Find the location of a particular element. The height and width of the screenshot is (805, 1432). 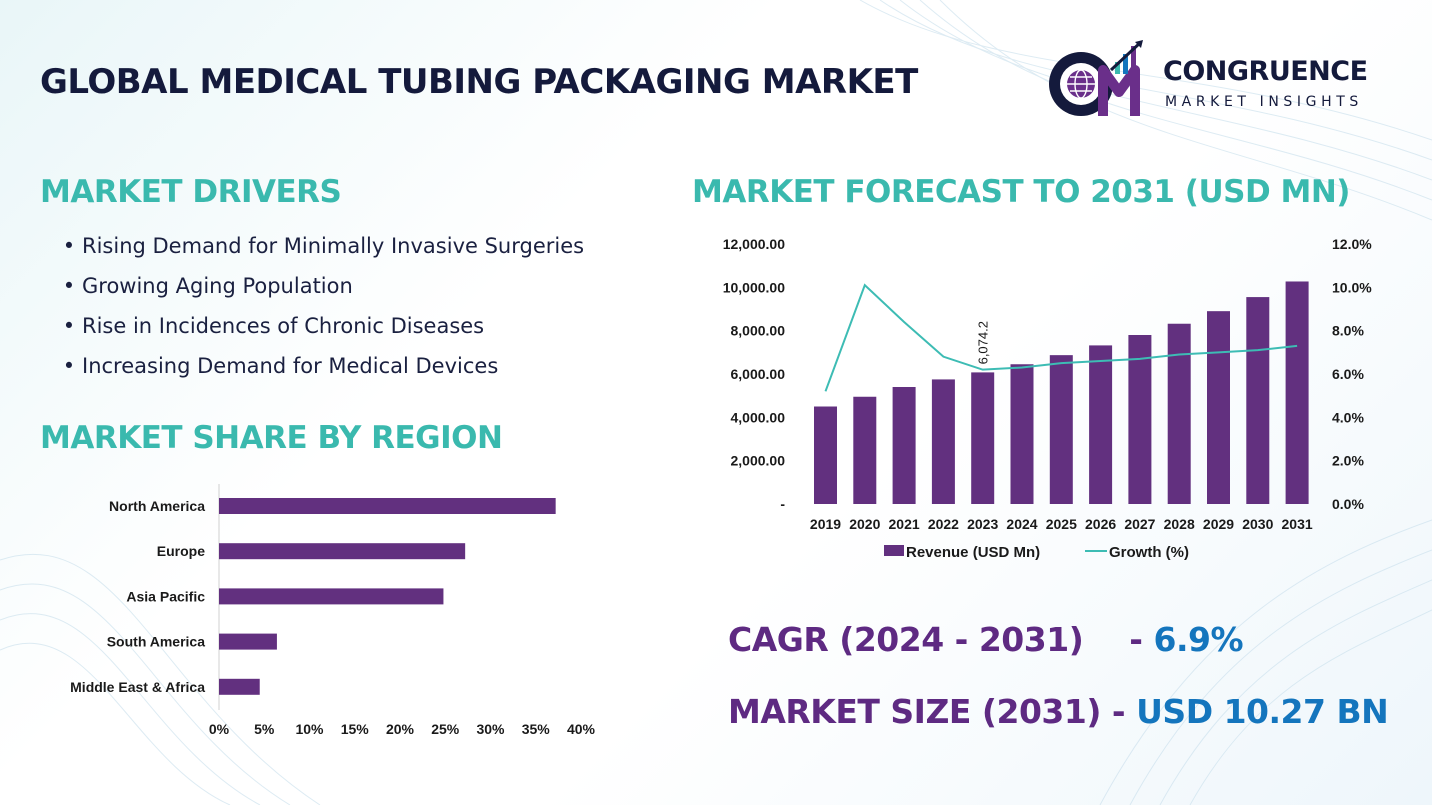

region-x-tick: 20% is located at coordinates (400, 729).